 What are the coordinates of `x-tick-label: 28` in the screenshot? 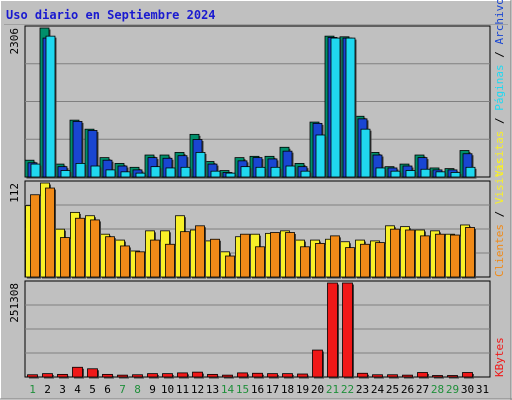 It's located at (437, 389).